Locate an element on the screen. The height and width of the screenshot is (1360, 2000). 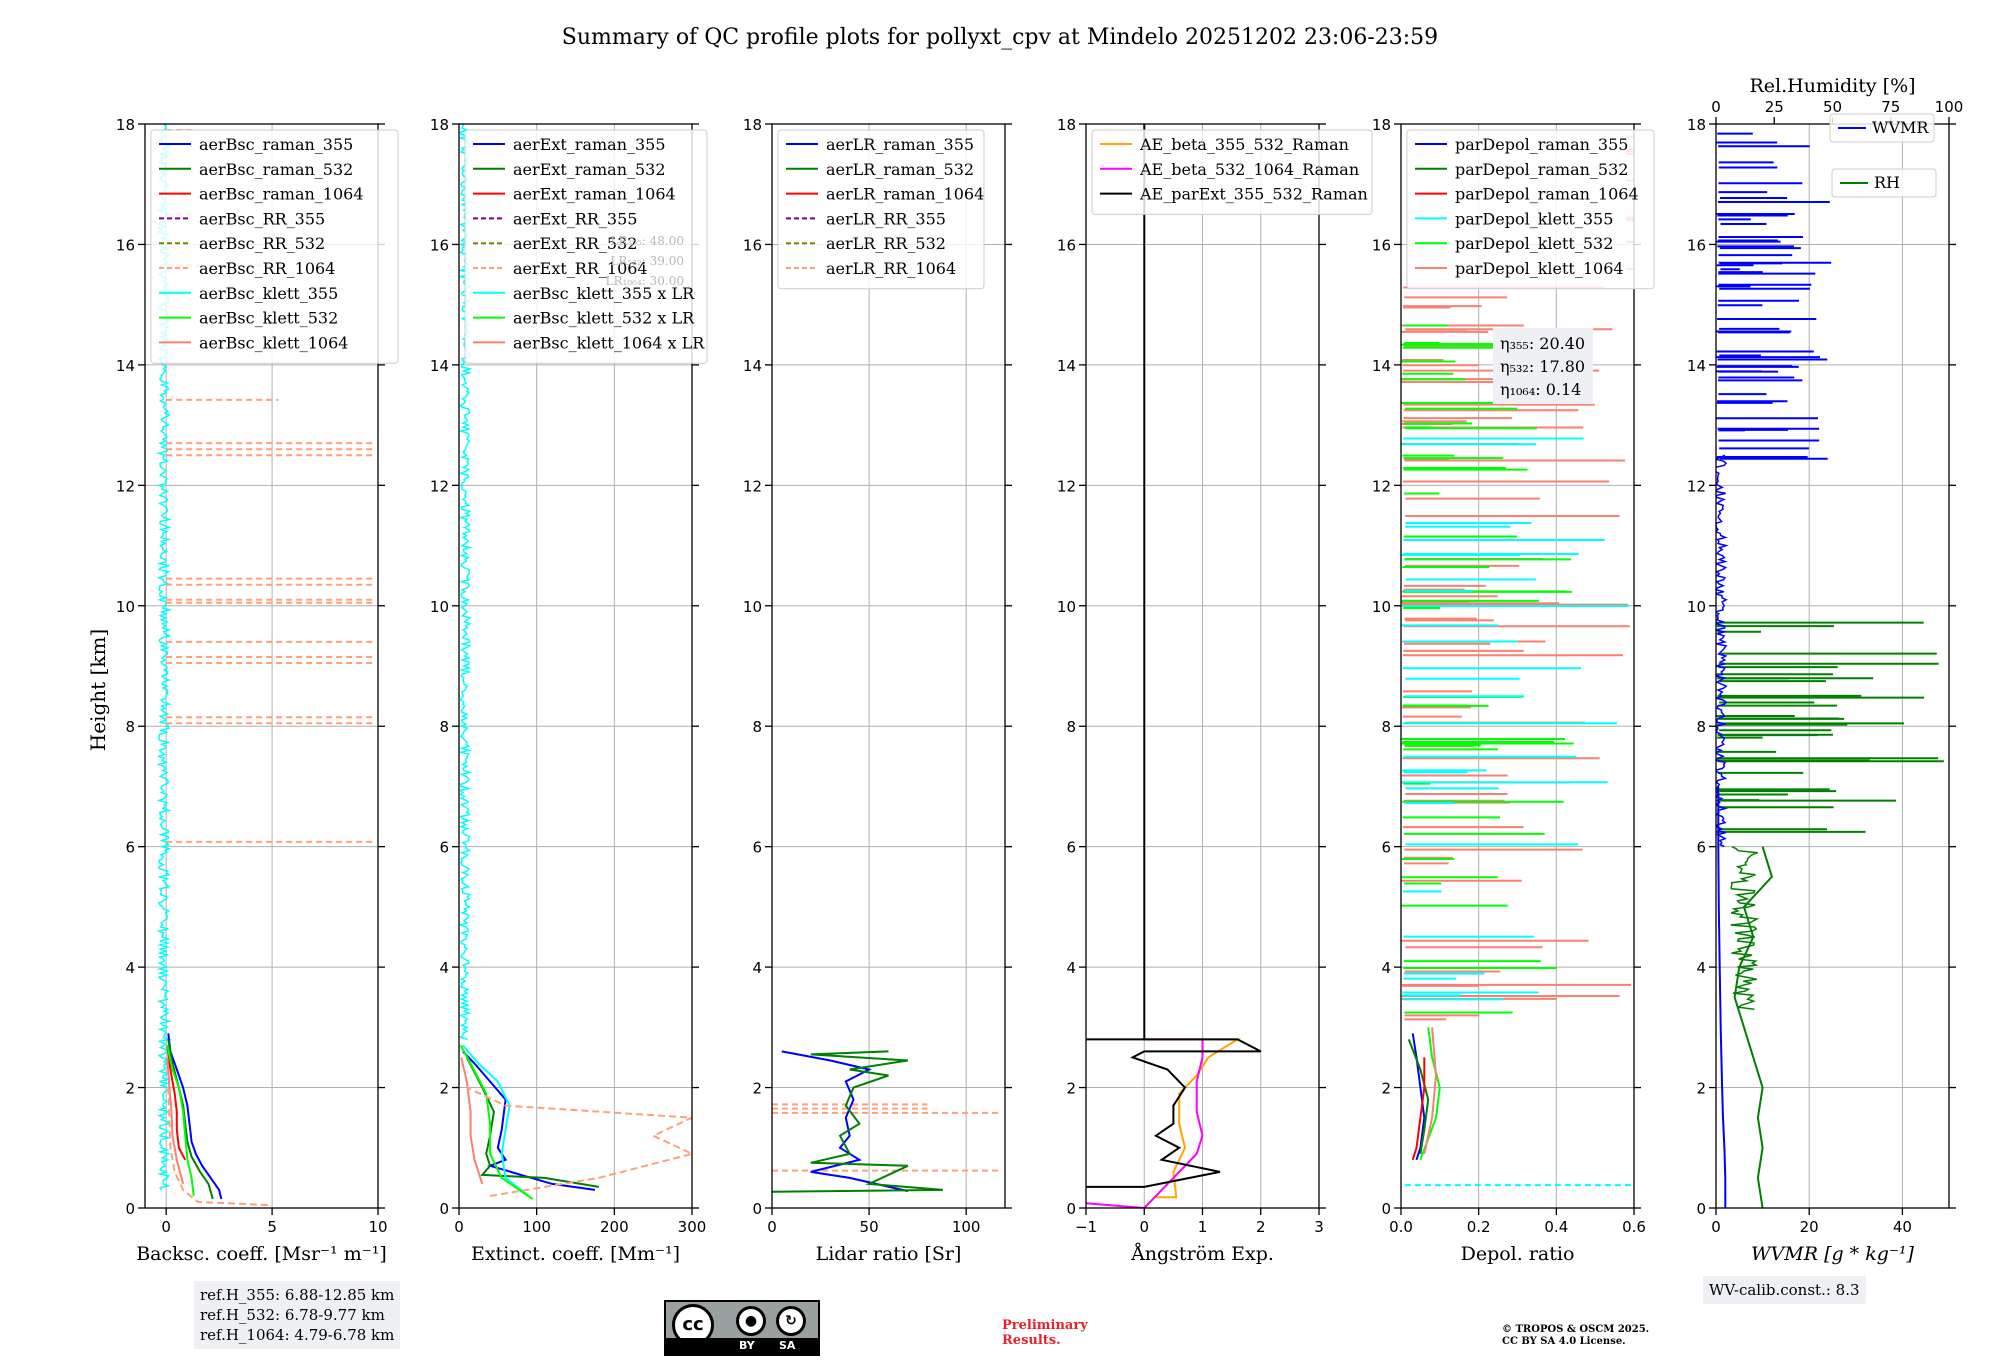
legend-label: aerLR_raman_532 is located at coordinates (900, 169).